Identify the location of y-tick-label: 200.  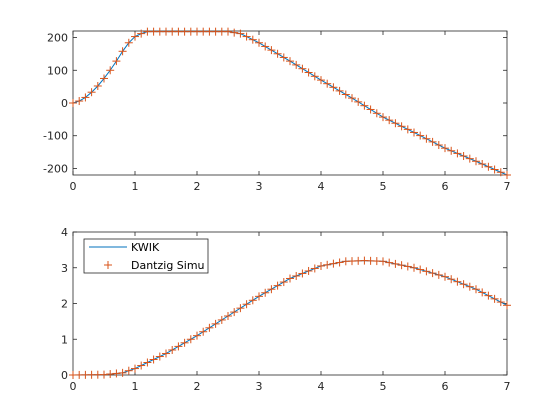
(57, 38).